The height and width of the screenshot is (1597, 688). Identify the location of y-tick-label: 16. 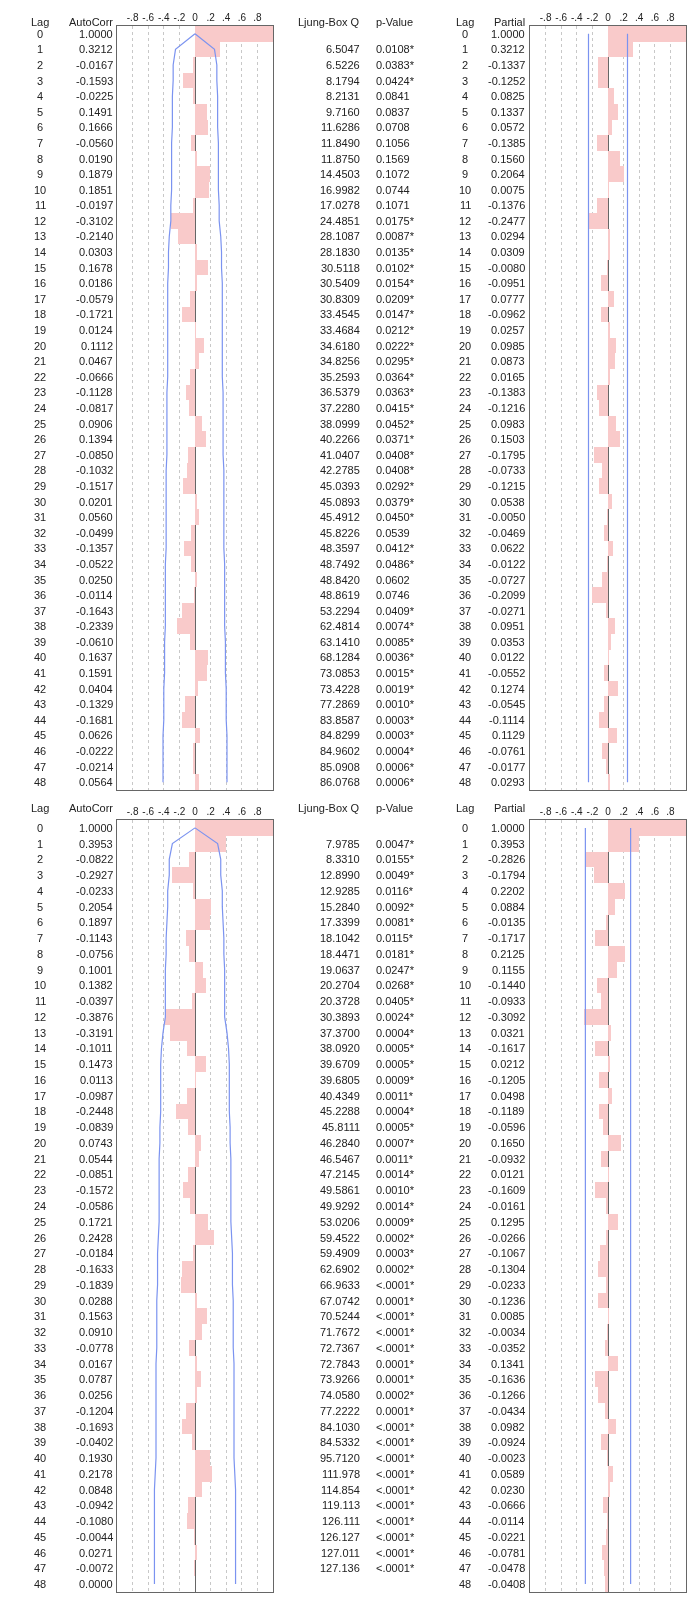
(40, 283).